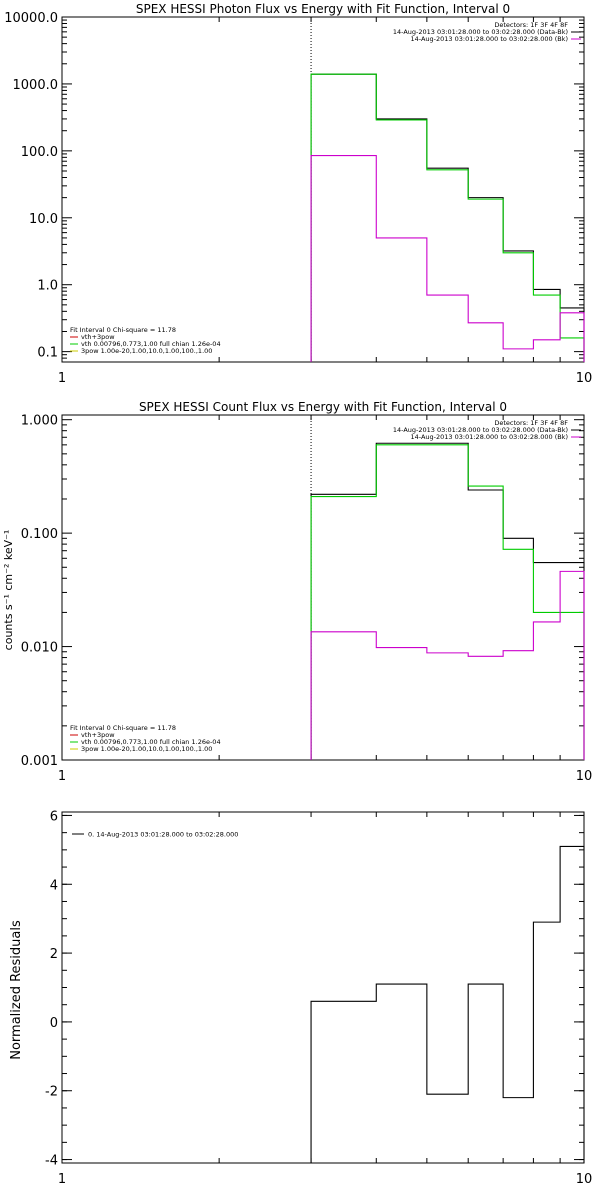  I want to click on y-tick-label: -2, so click(51, 1092).